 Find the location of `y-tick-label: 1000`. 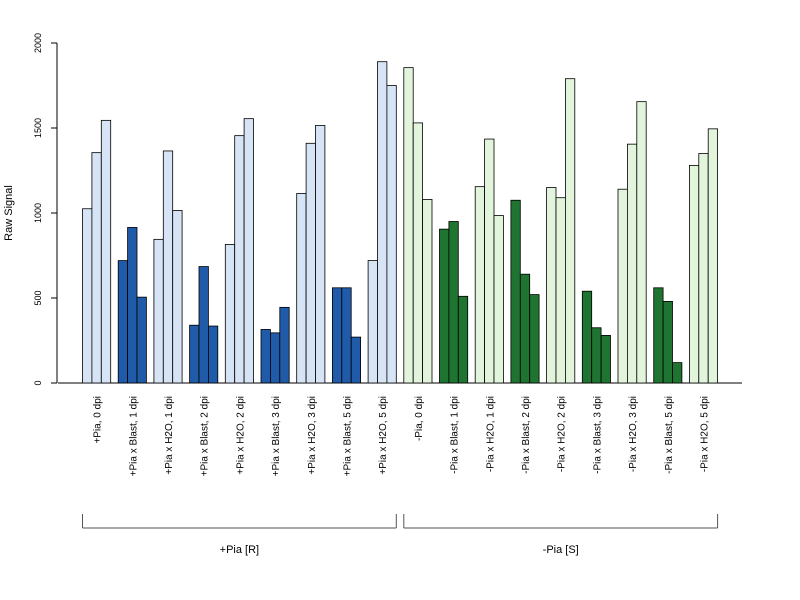

y-tick-label: 1000 is located at coordinates (38, 213).